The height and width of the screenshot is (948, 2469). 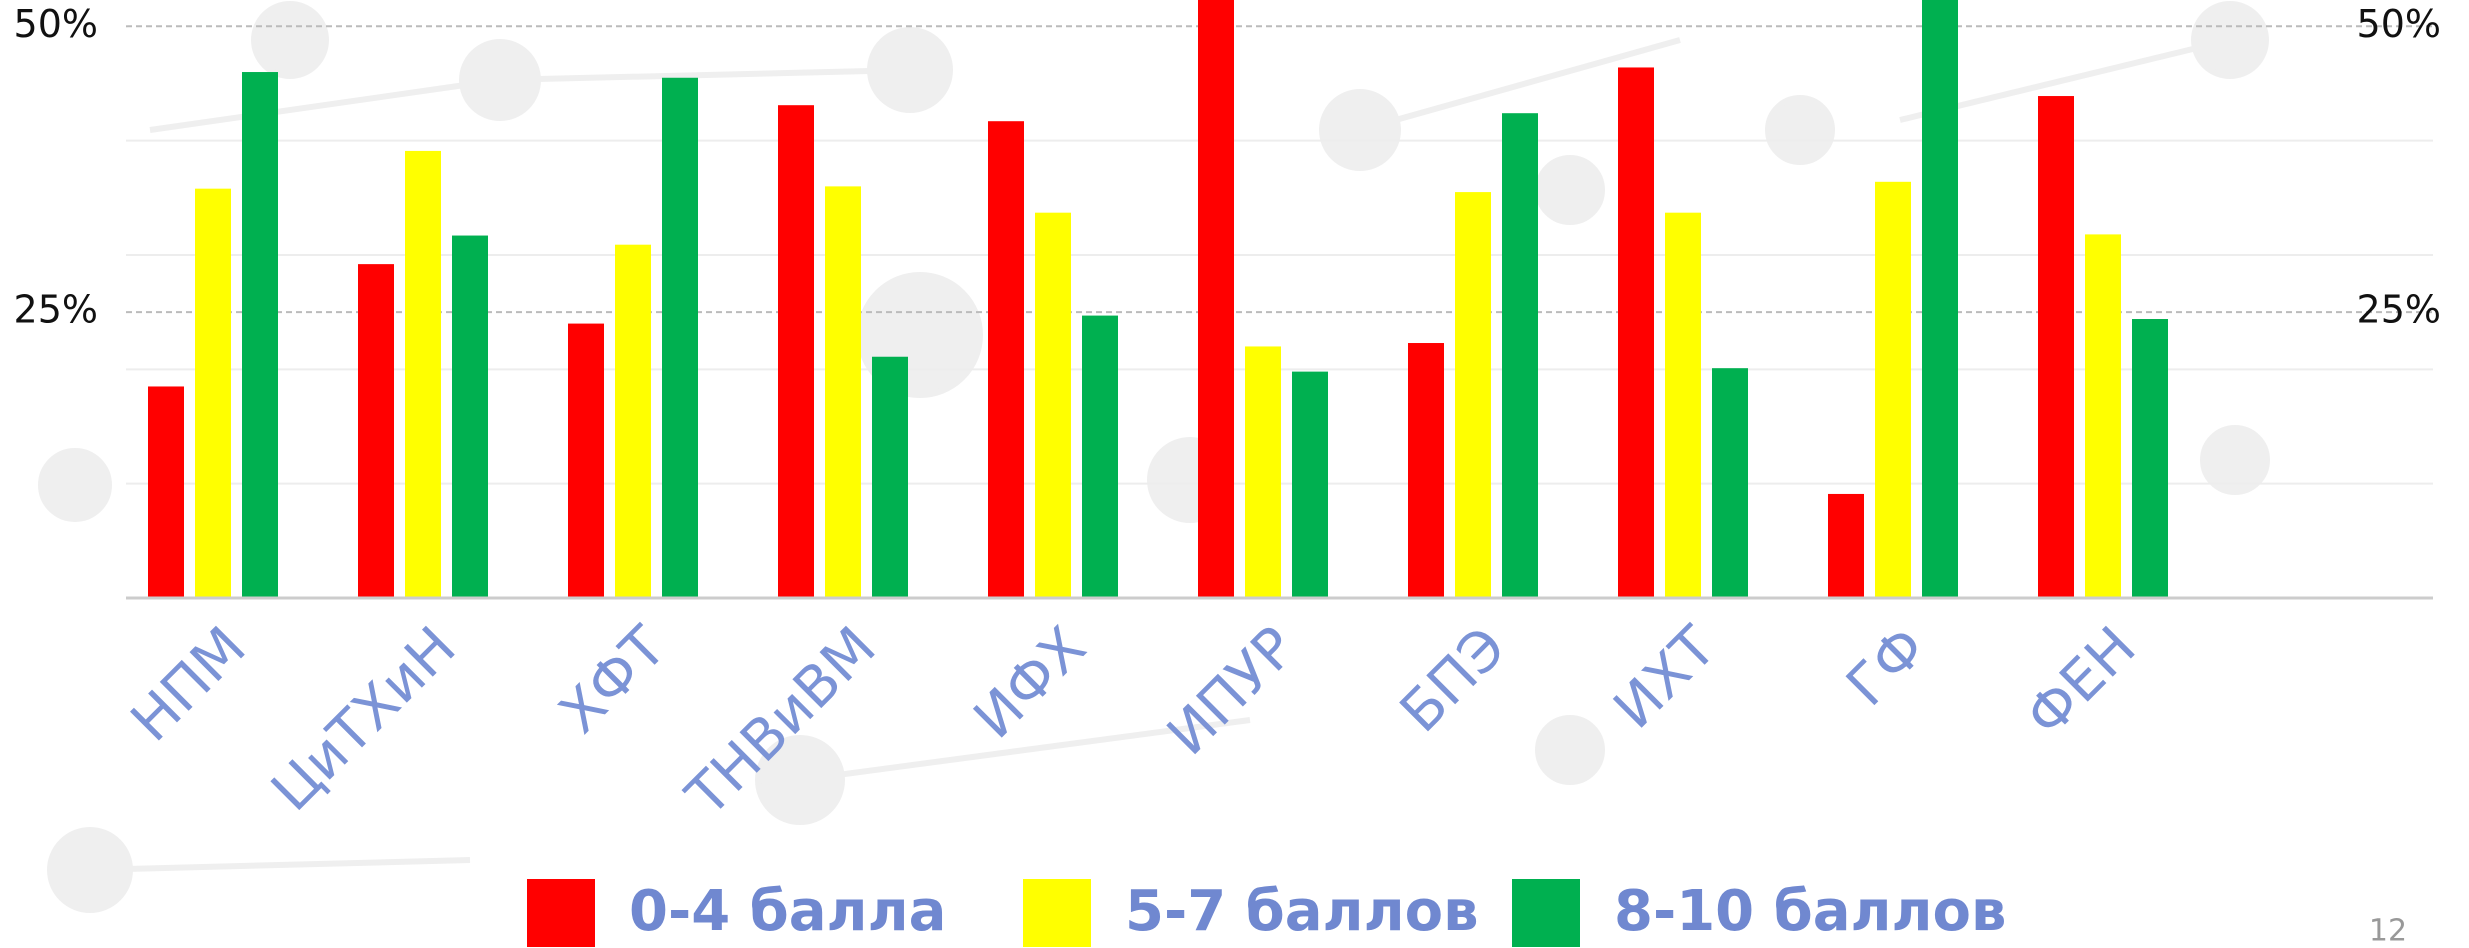 What do you see at coordinates (1665, 677) in the screenshot?
I see `x-tick-label: ИХТ` at bounding box center [1665, 677].